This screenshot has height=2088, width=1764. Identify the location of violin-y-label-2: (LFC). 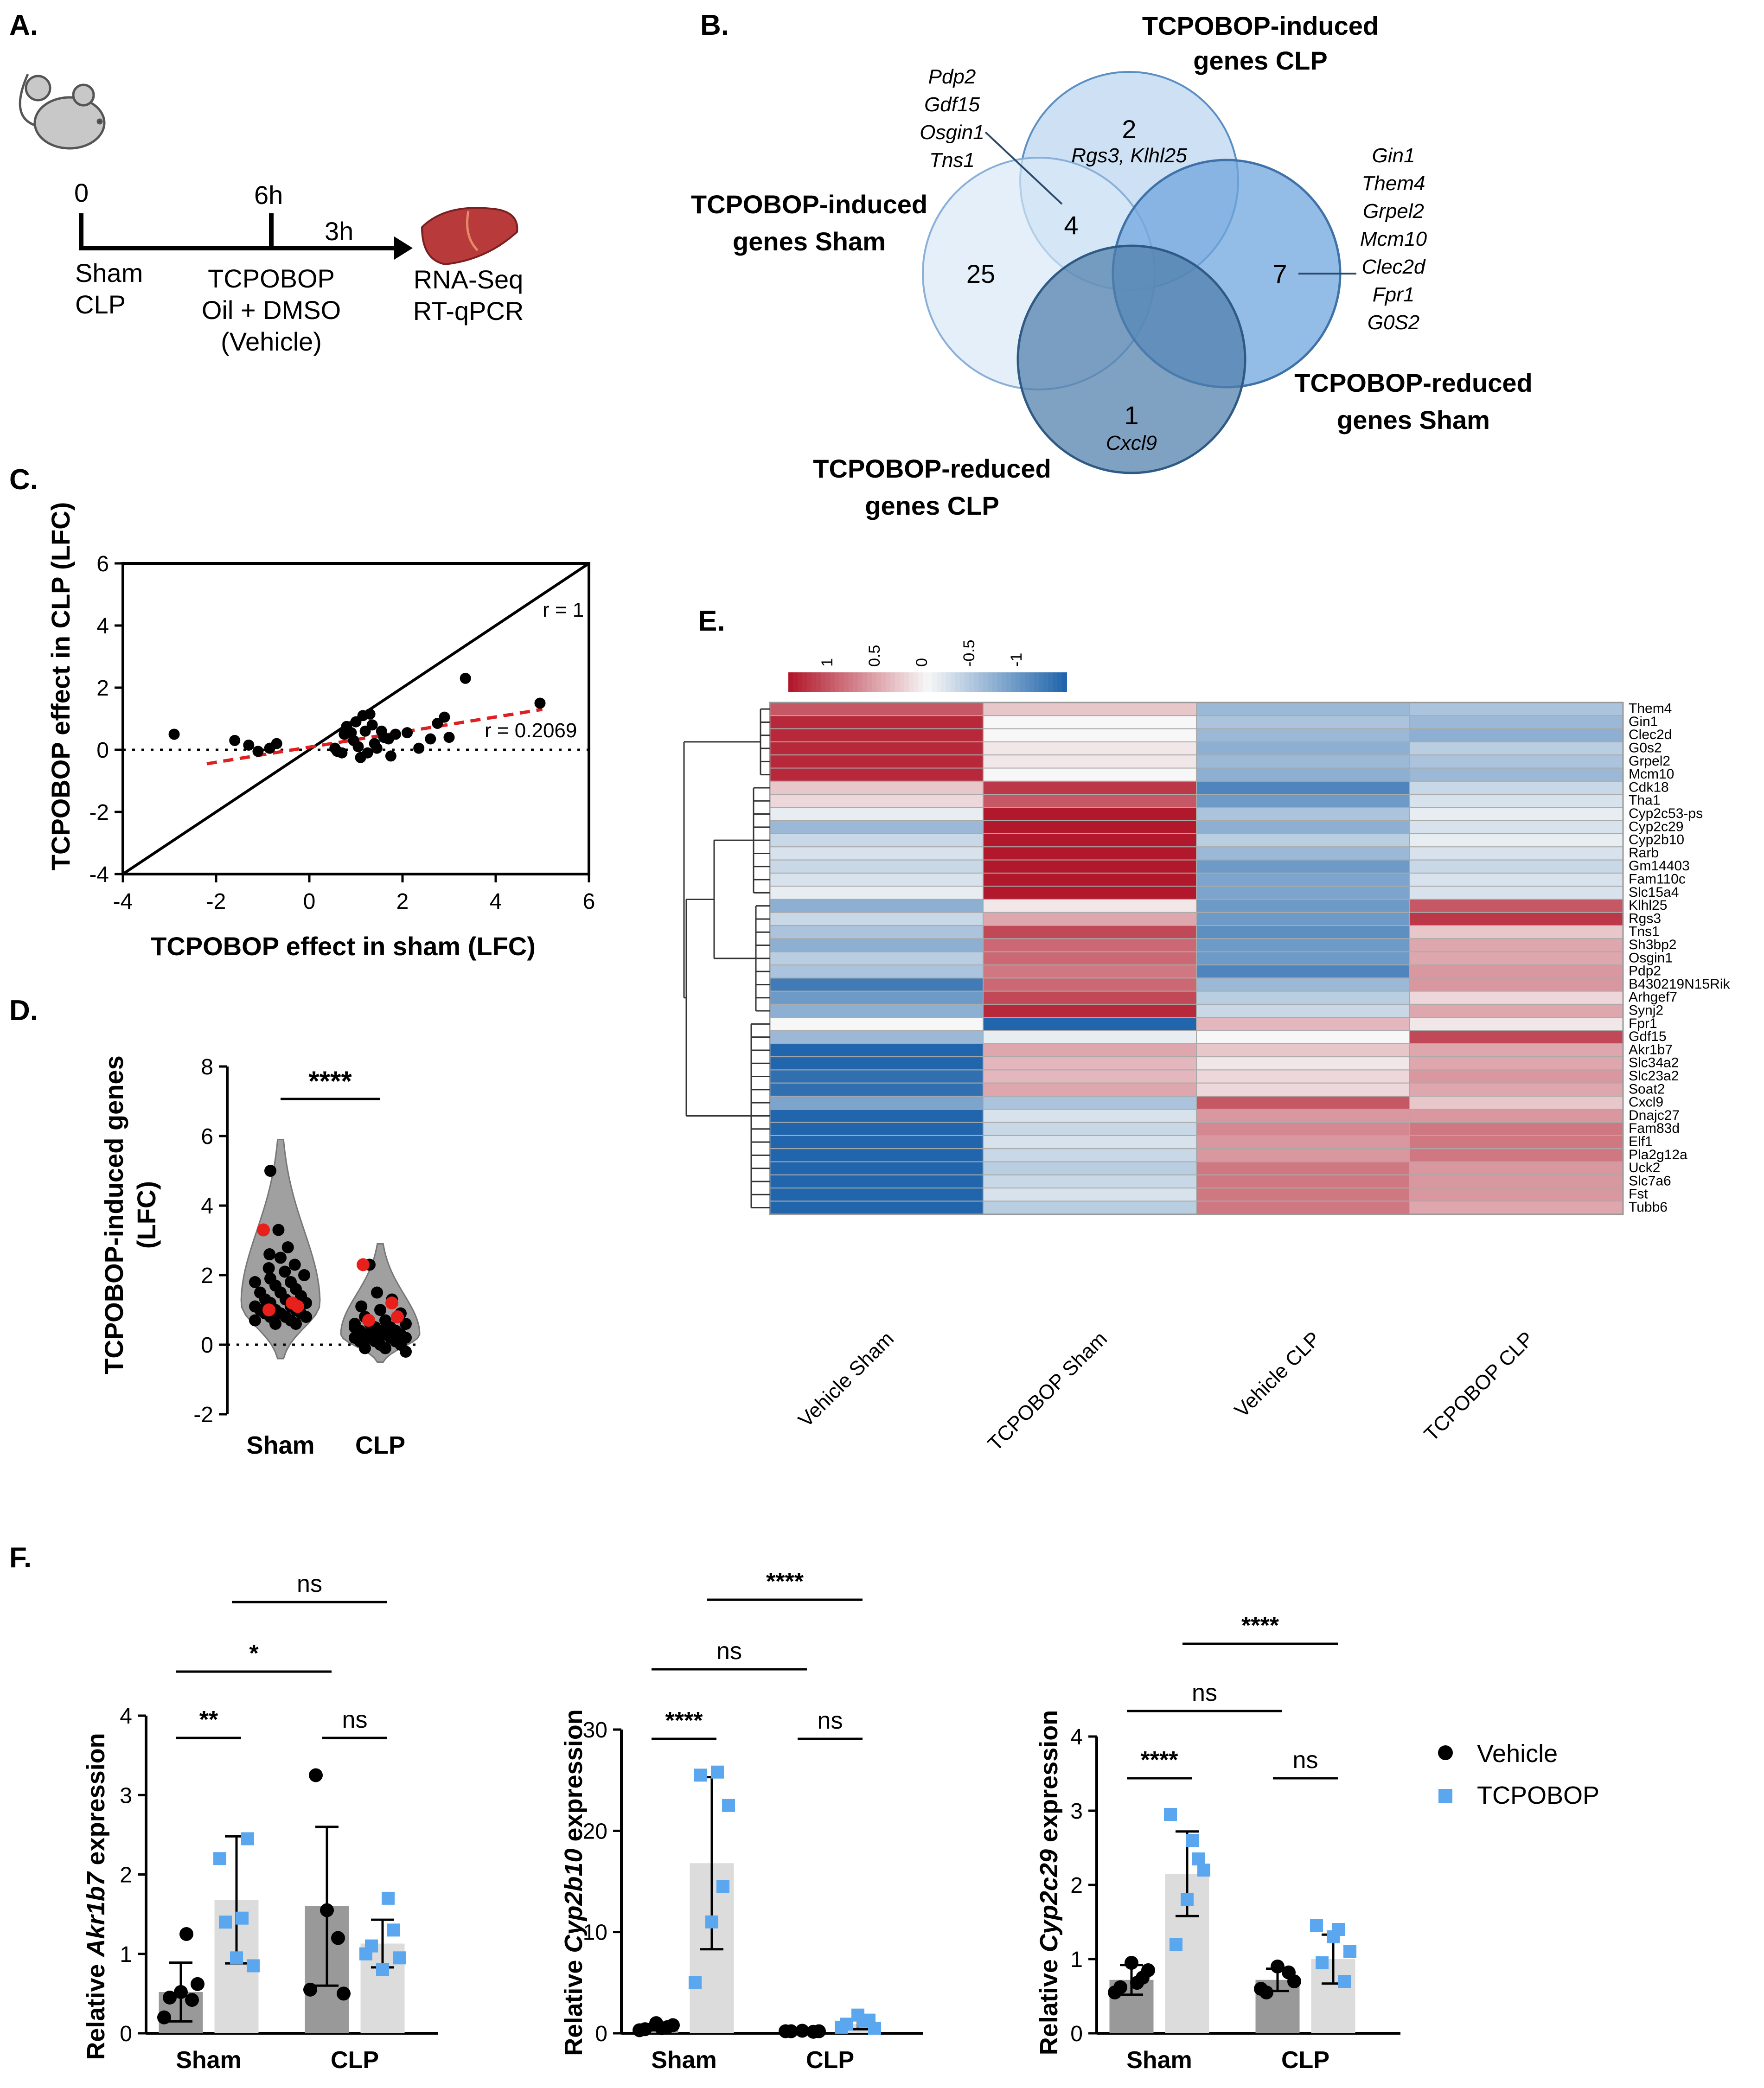
(146, 1215).